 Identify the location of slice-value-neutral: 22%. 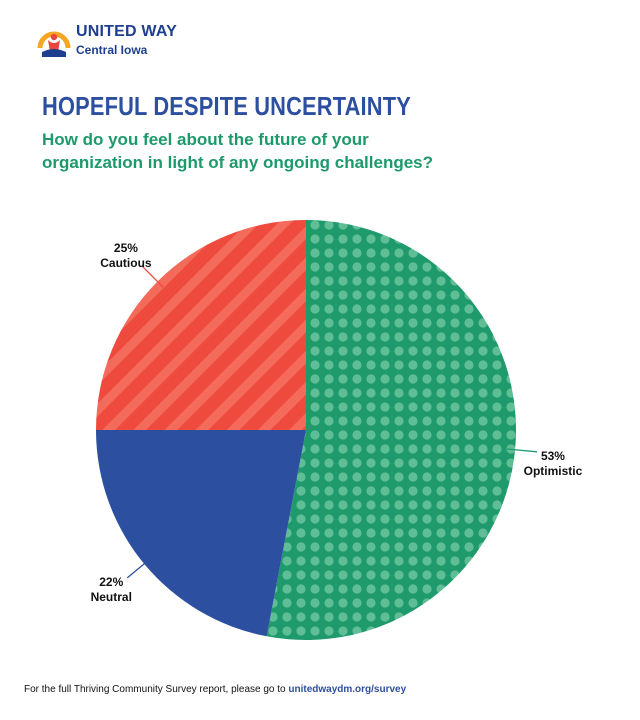
(111, 582).